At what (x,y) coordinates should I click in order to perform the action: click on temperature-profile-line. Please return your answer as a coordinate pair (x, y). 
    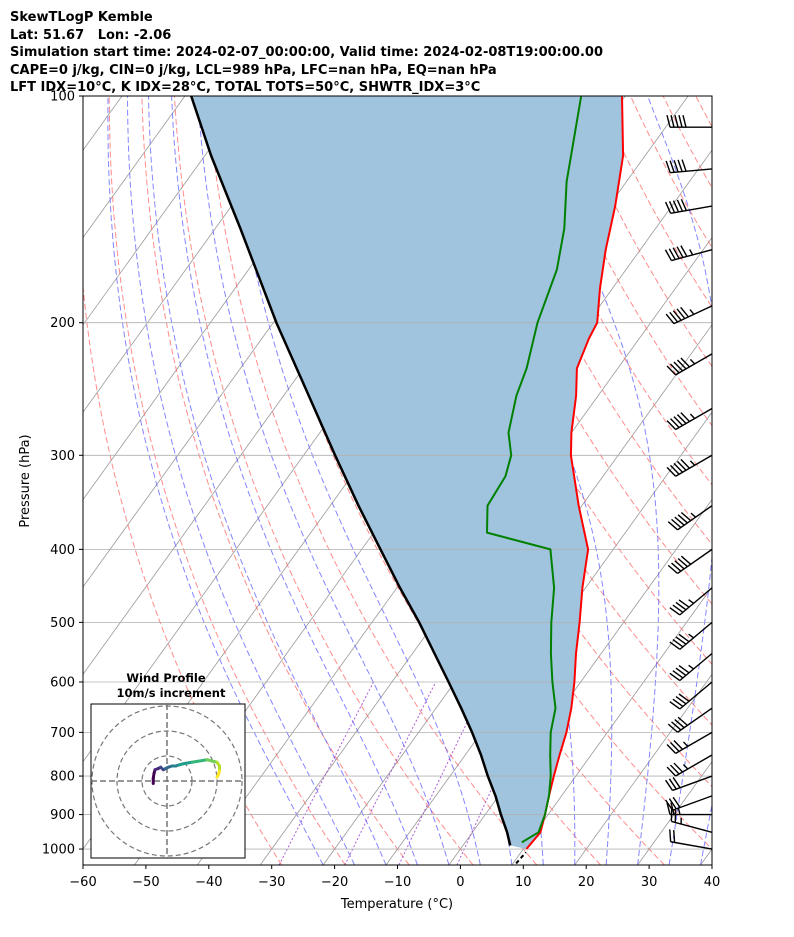
    Looking at the image, I should click on (575, 473).